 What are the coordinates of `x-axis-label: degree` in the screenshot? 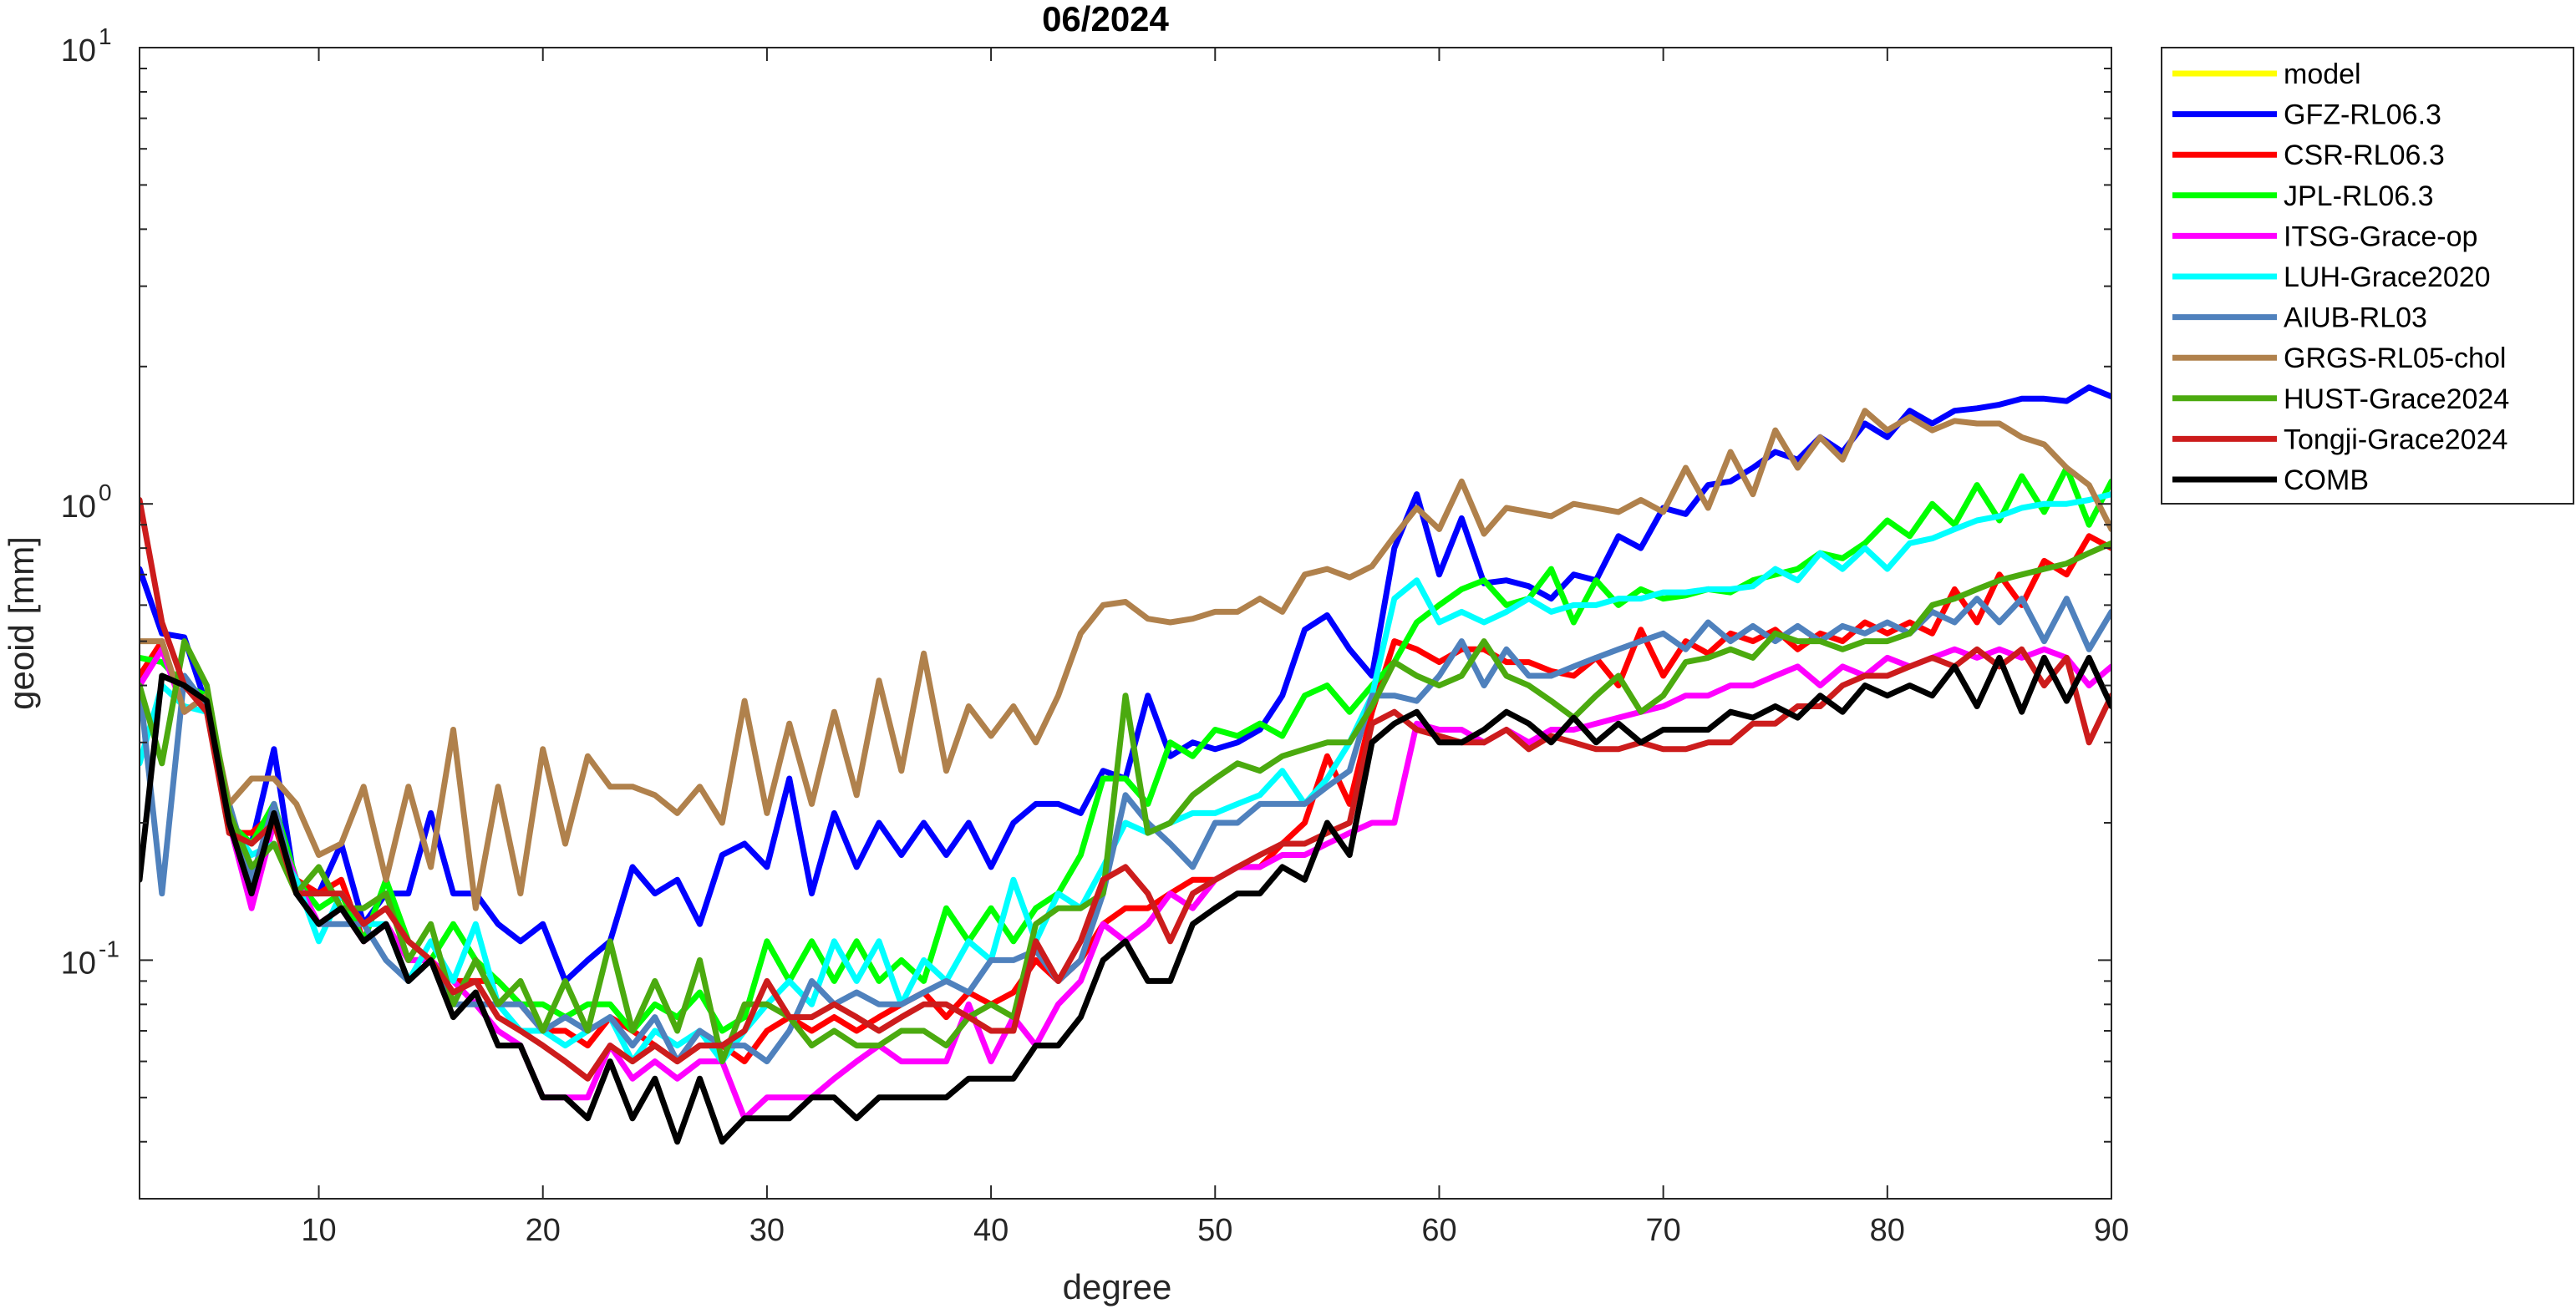 It's located at (1117, 1286).